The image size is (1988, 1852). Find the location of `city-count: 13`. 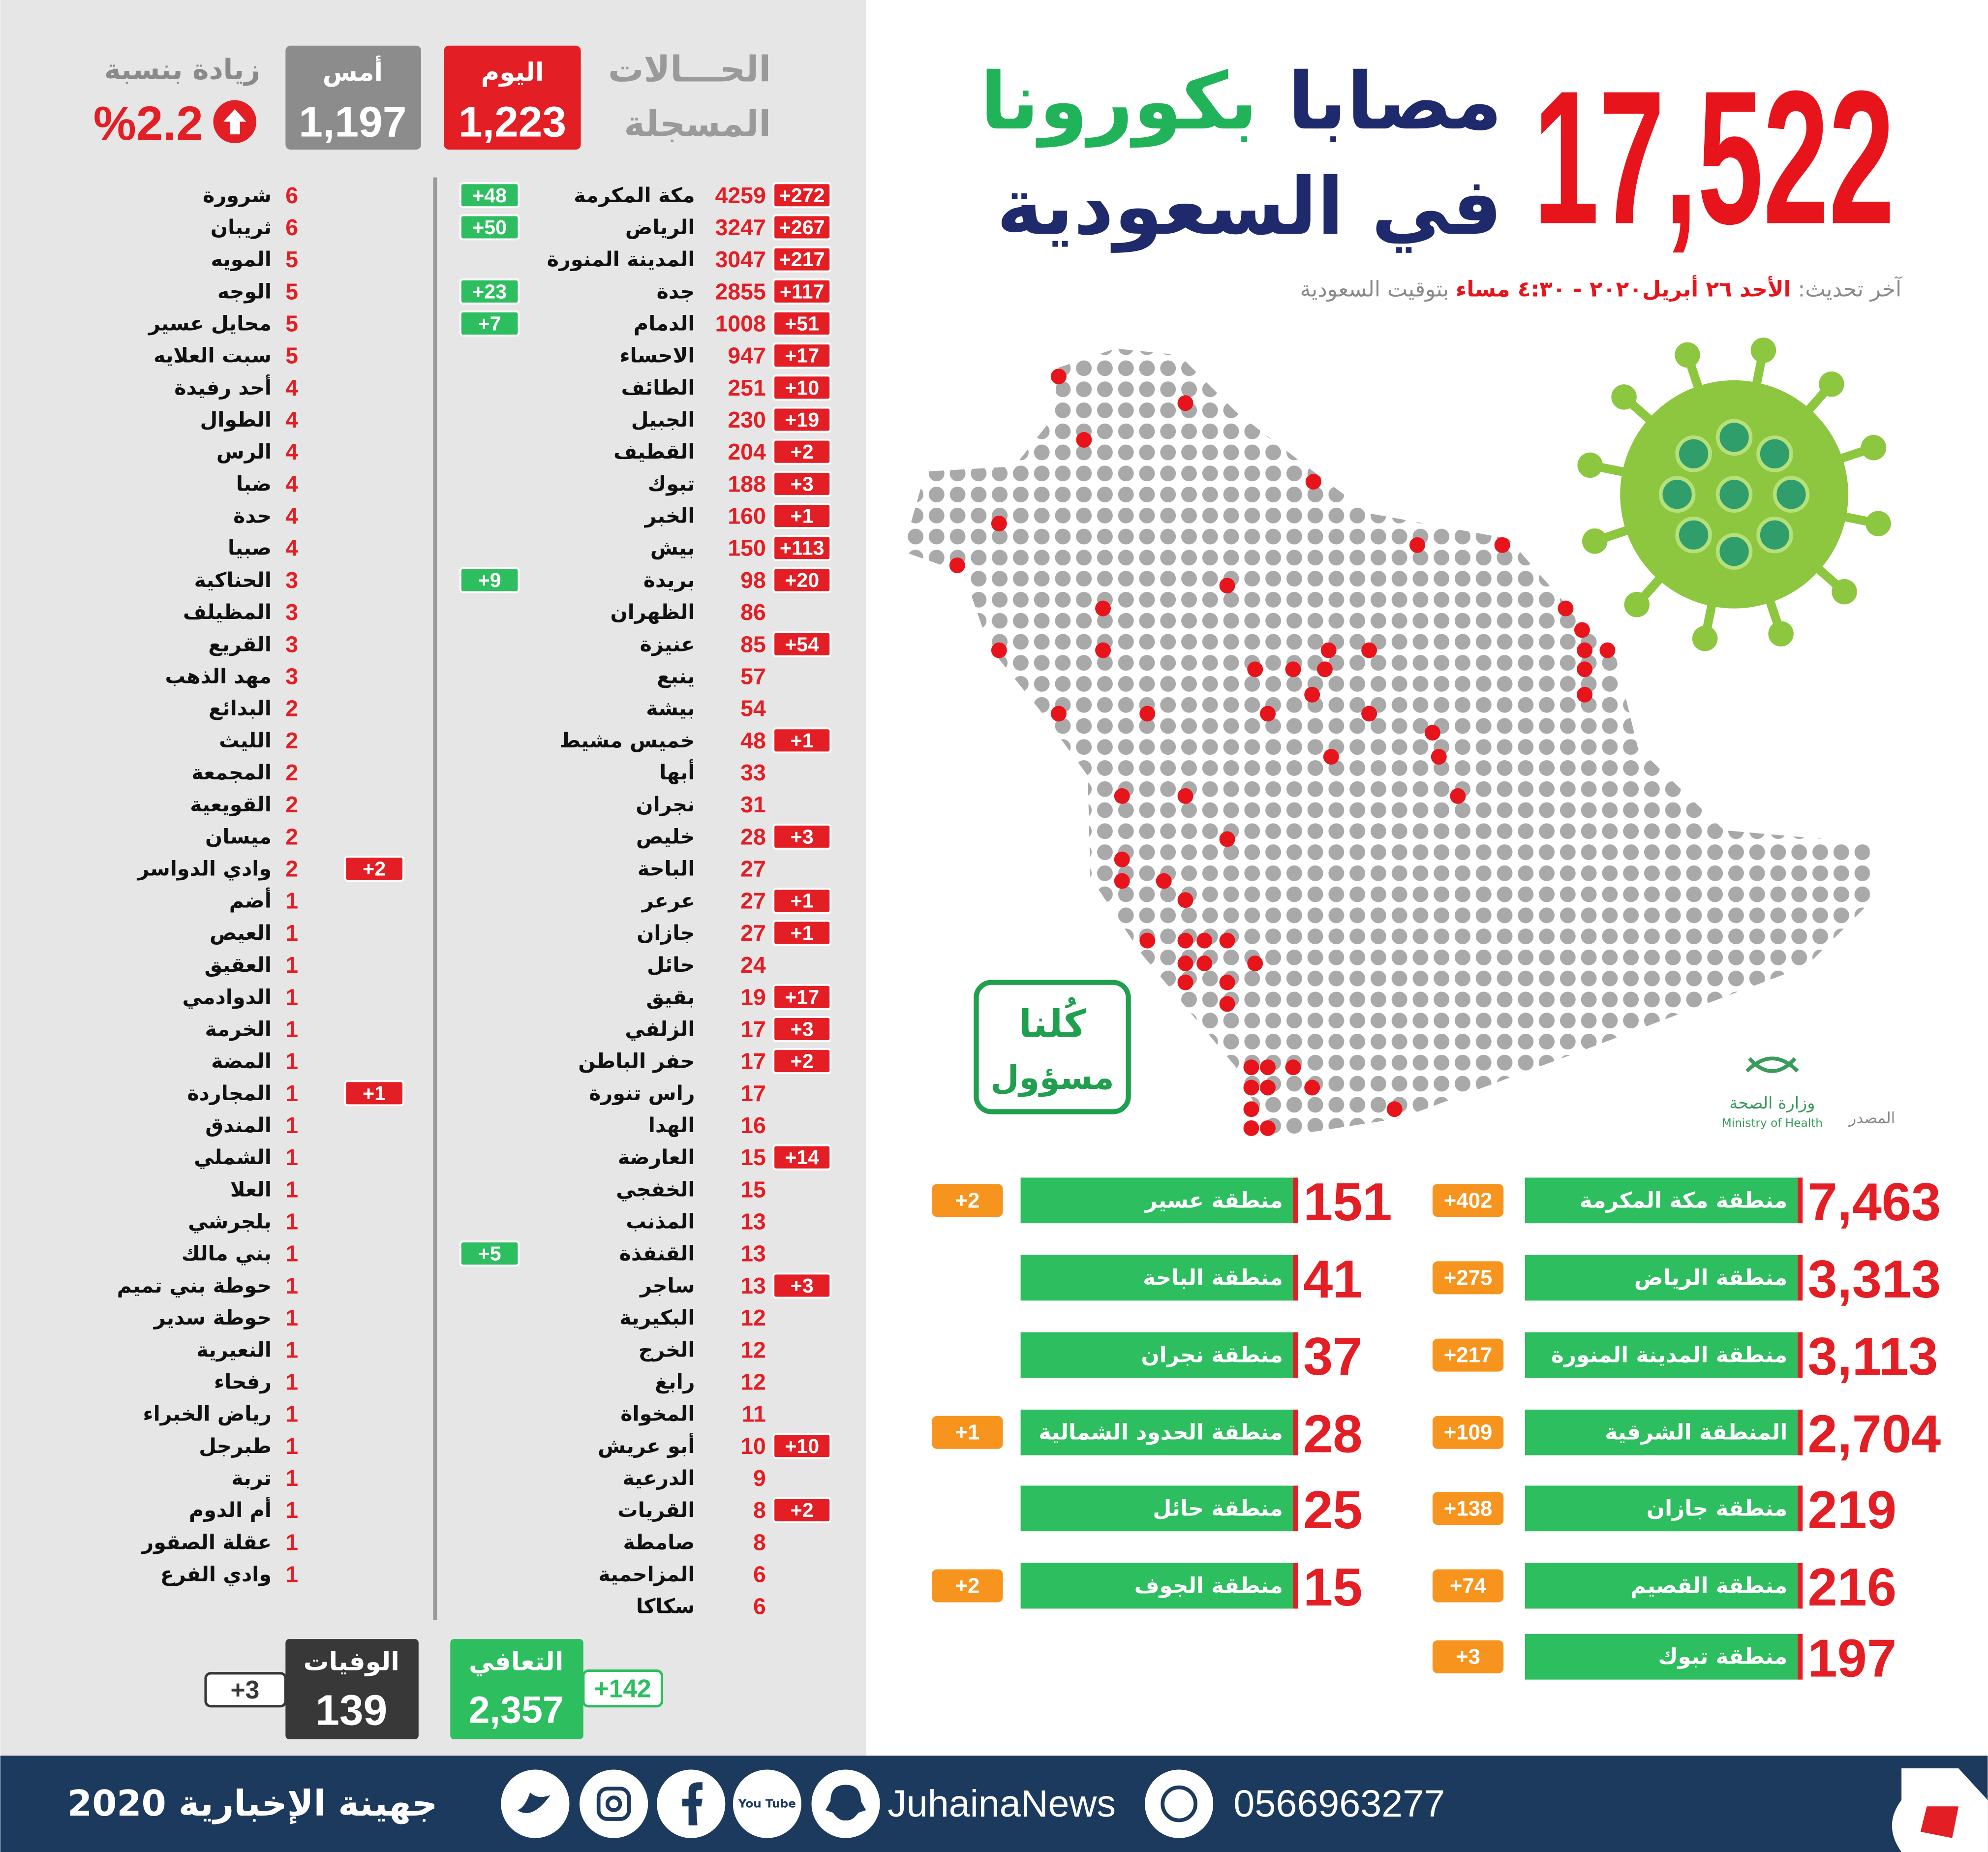

city-count: 13 is located at coordinates (753, 1222).